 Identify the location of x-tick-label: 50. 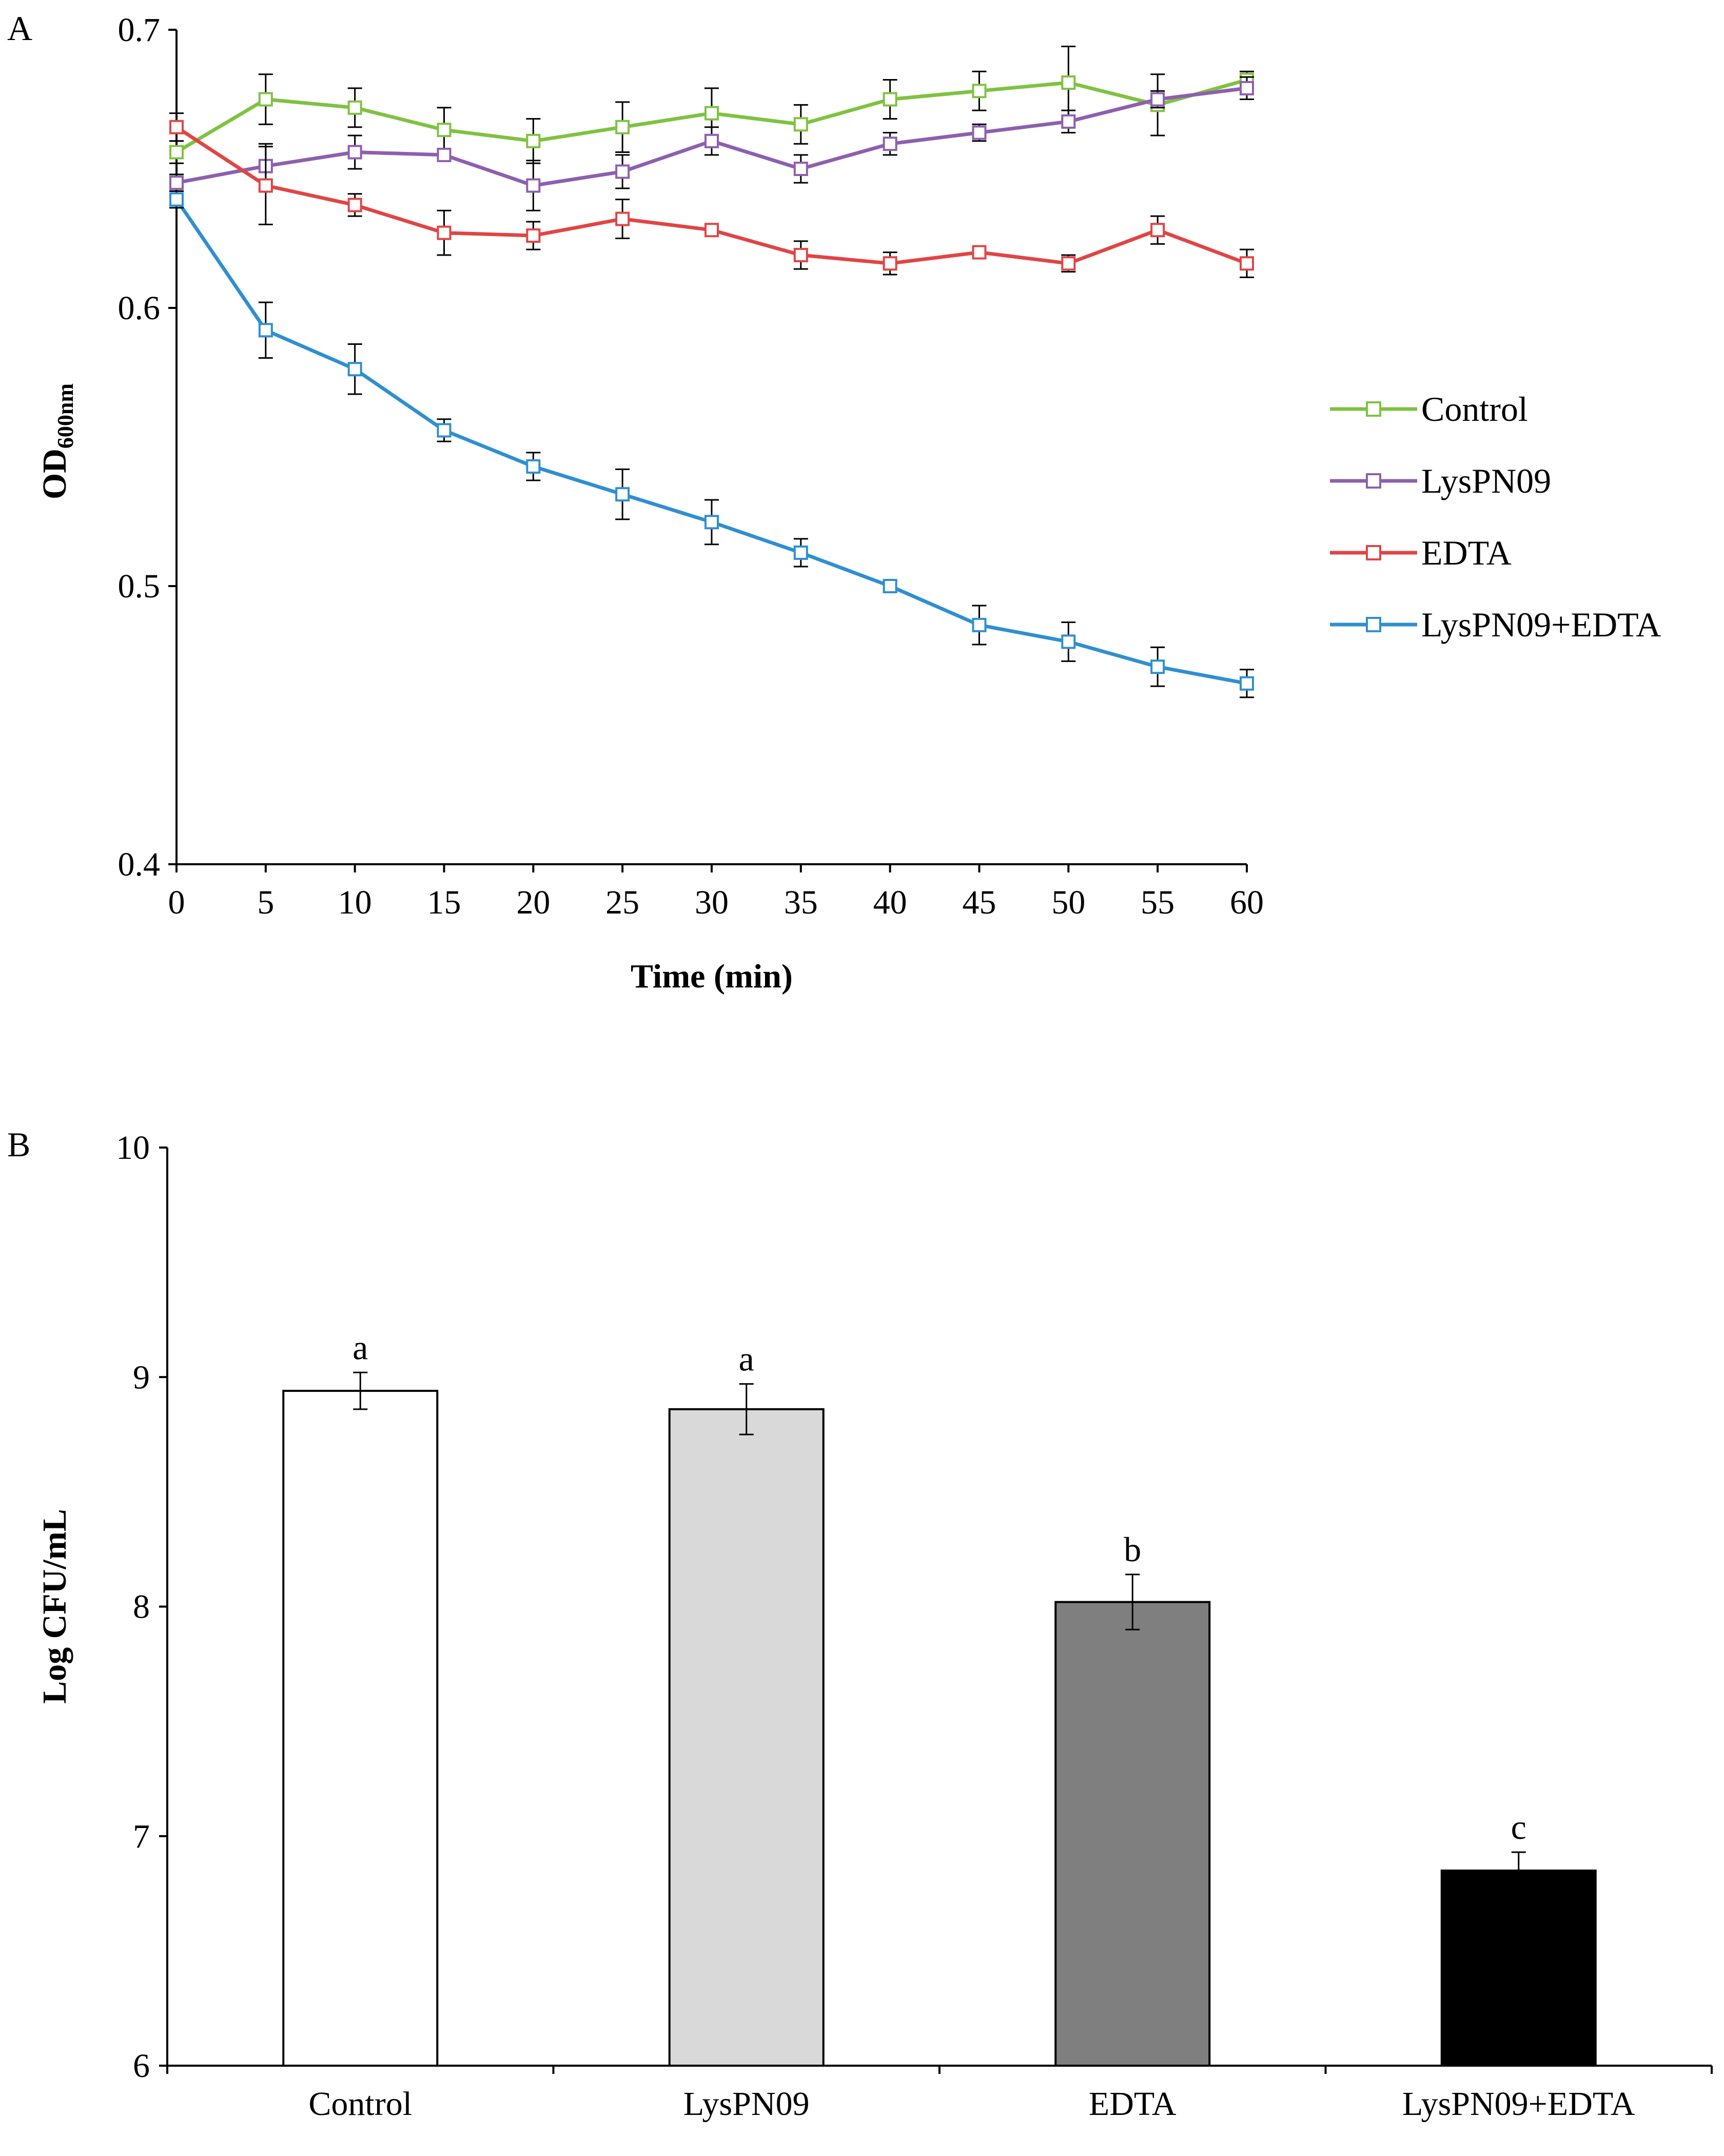
(1068, 902).